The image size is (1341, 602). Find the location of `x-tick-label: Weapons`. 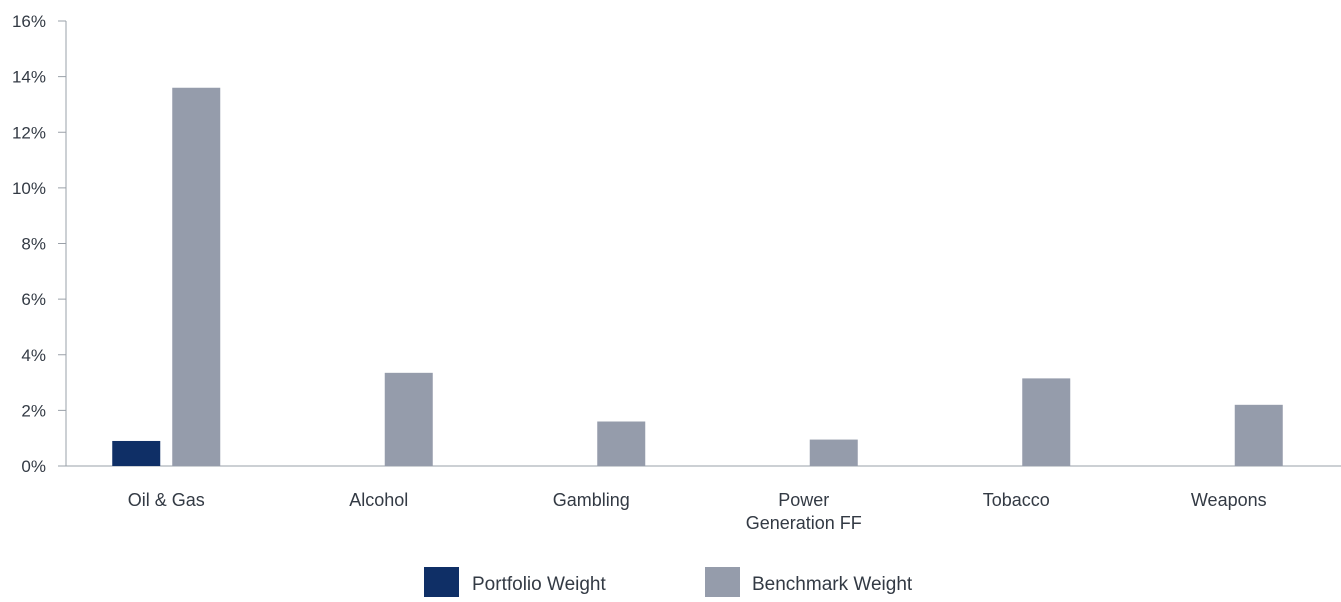

x-tick-label: Weapons is located at coordinates (1229, 500).